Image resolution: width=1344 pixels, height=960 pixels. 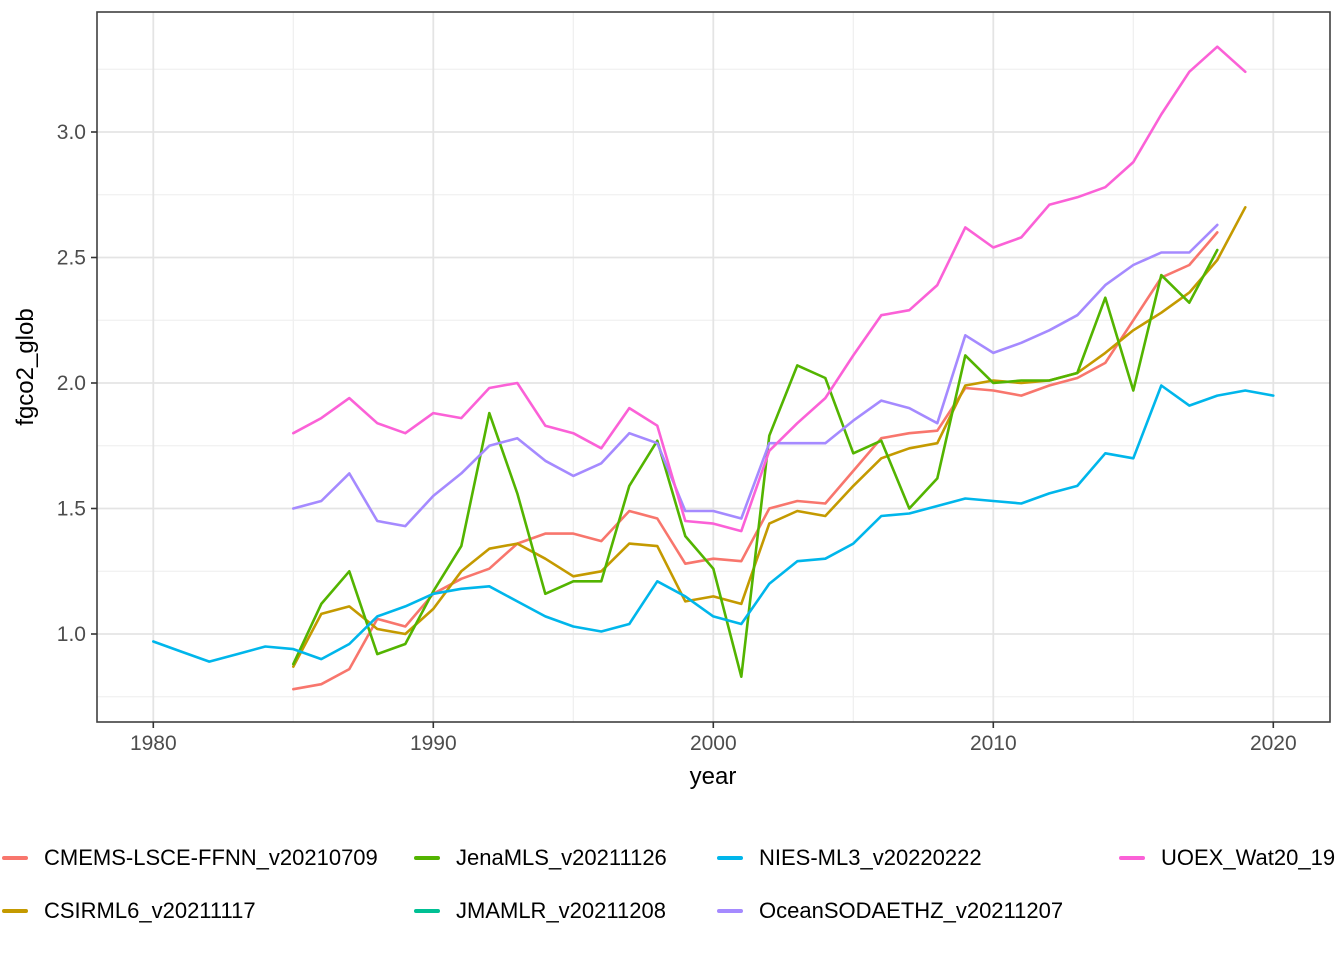 I want to click on legend-label: NIES-ML3_v20220222, so click(x=870, y=857).